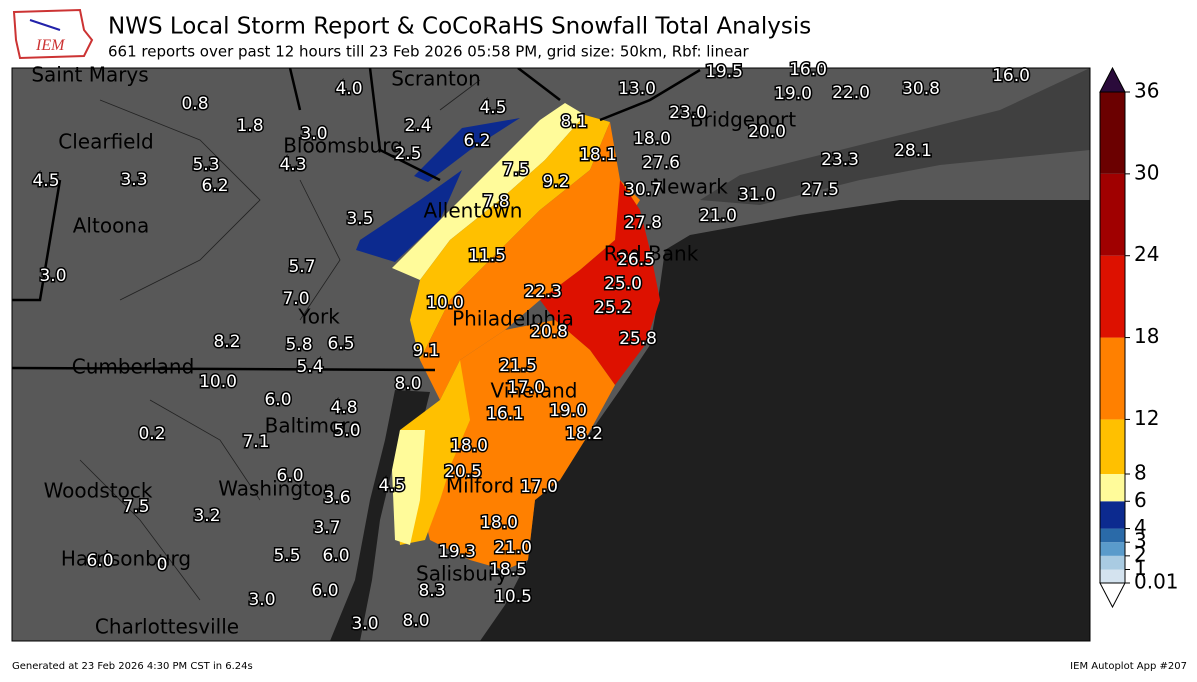 The width and height of the screenshot is (1197, 682). I want to click on report-value: 4.3, so click(292, 165).